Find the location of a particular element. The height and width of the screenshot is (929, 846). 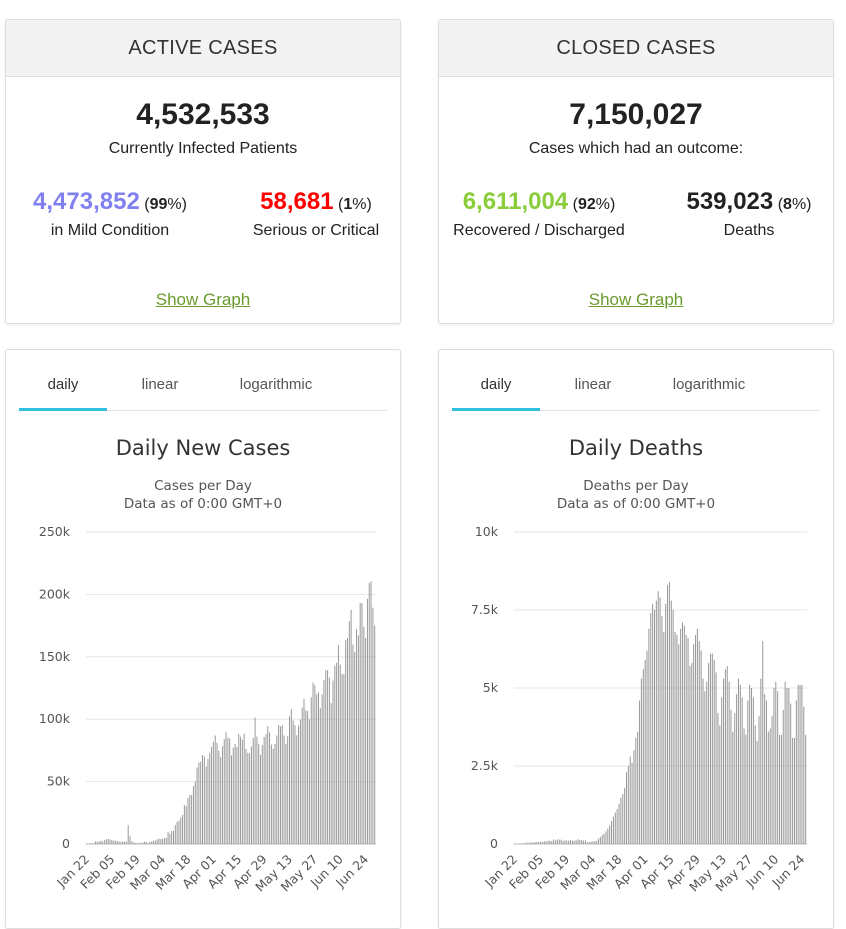

serious-critical-percent: (1%) is located at coordinates (355, 204).